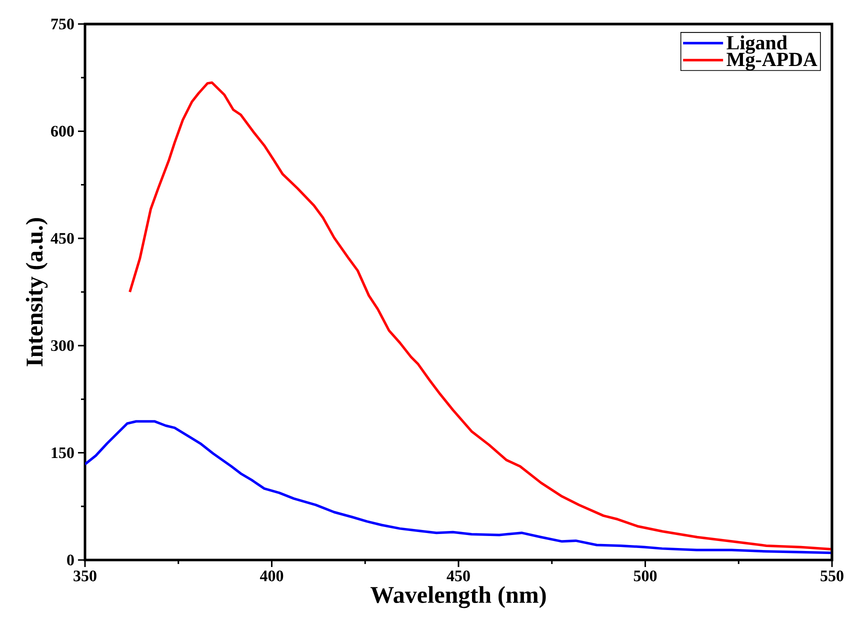 The height and width of the screenshot is (641, 853). What do you see at coordinates (772, 61) in the screenshot?
I see `legend-label: Mg-APDA` at bounding box center [772, 61].